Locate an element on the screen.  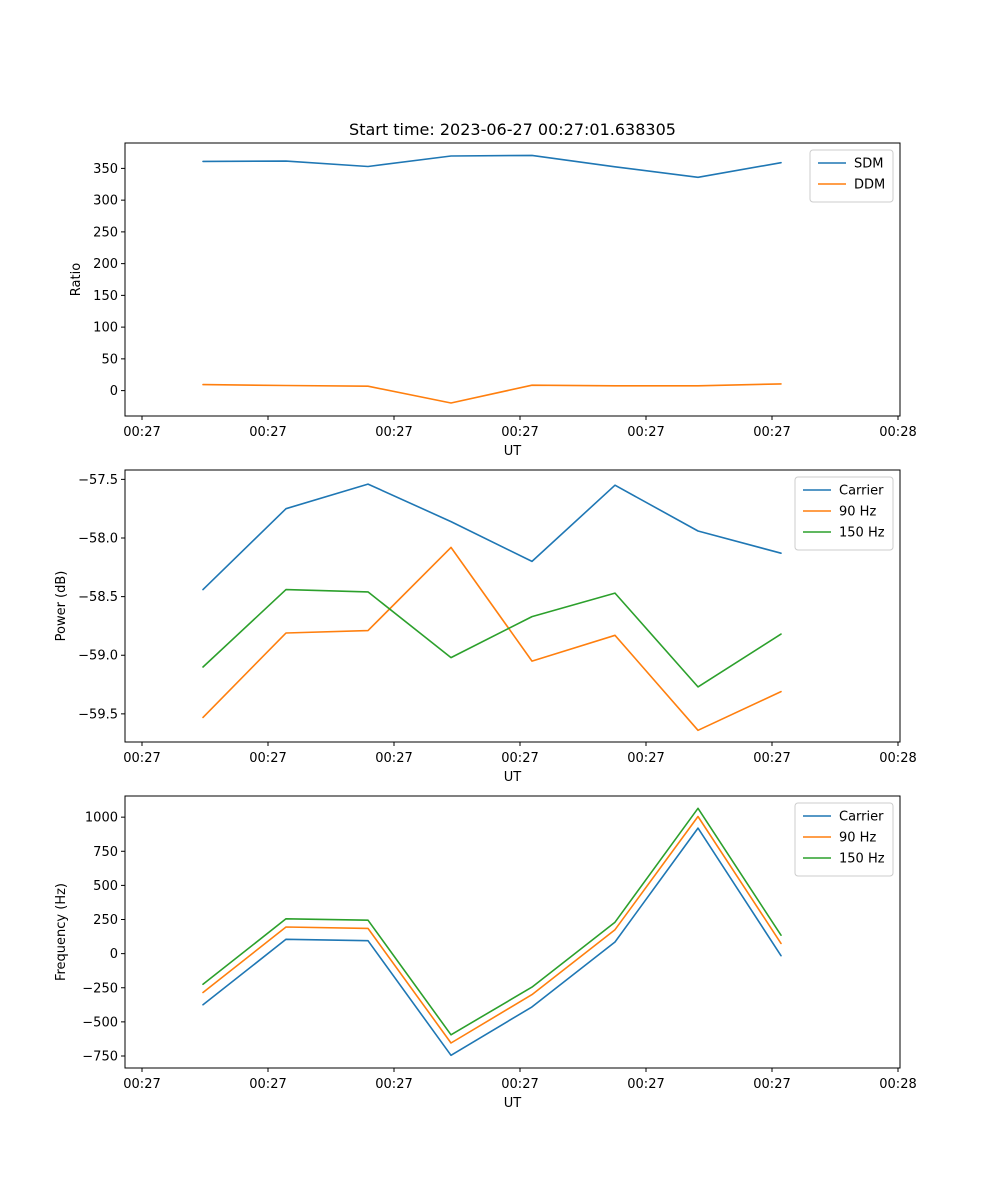
legend: SDM DDM is located at coordinates (851, 176).